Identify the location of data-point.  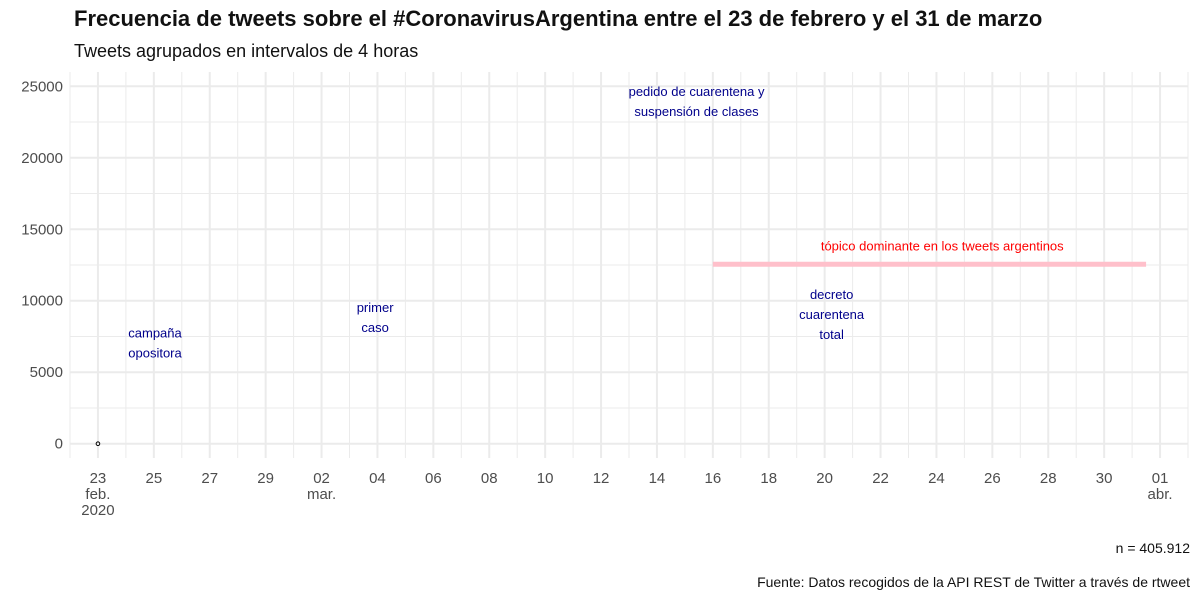
(98, 444).